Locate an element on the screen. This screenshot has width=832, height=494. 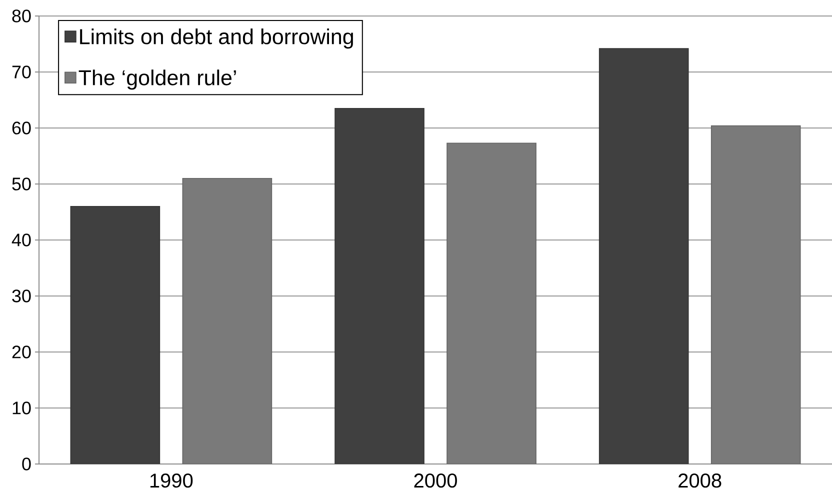
y-tick-label: 70 is located at coordinates (21, 72).